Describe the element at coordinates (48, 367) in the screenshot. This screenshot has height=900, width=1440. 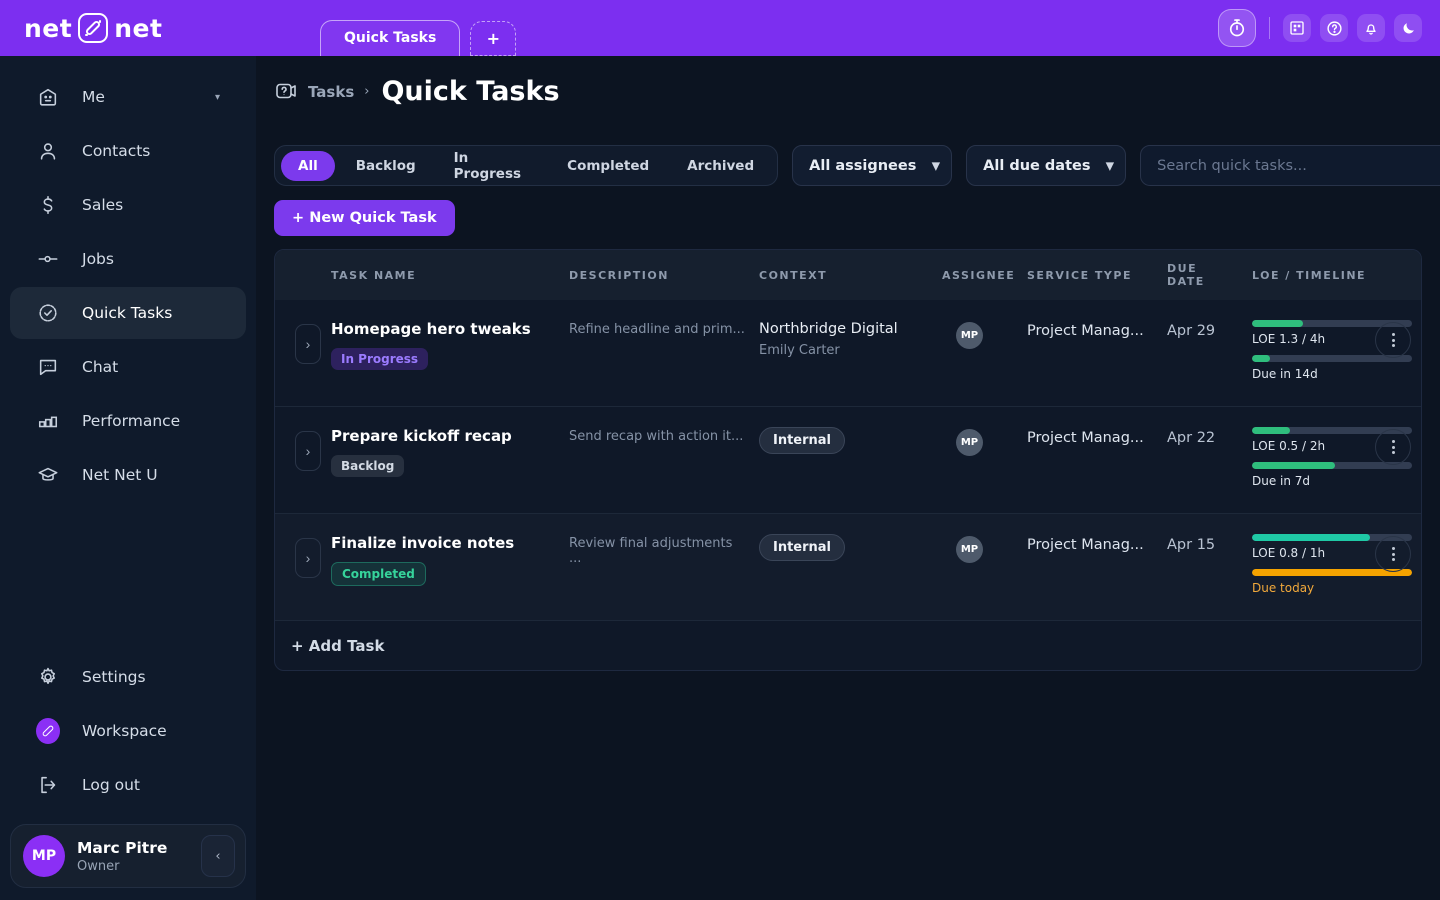
I see `chat-bubble-icon` at that location.